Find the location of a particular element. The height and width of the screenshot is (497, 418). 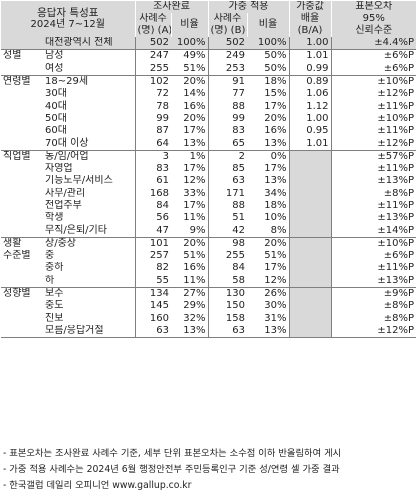

table-row: 연령별 18~29세 102 20% 91 18% 0.89 ±10%P is located at coordinates (209, 81).